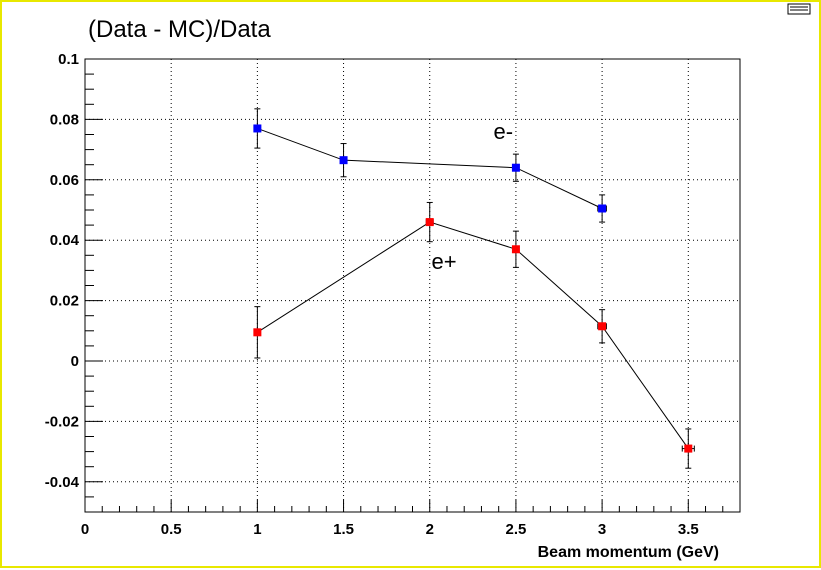 The height and width of the screenshot is (570, 821). I want to click on y-tick-label: 0.06, so click(64, 180).